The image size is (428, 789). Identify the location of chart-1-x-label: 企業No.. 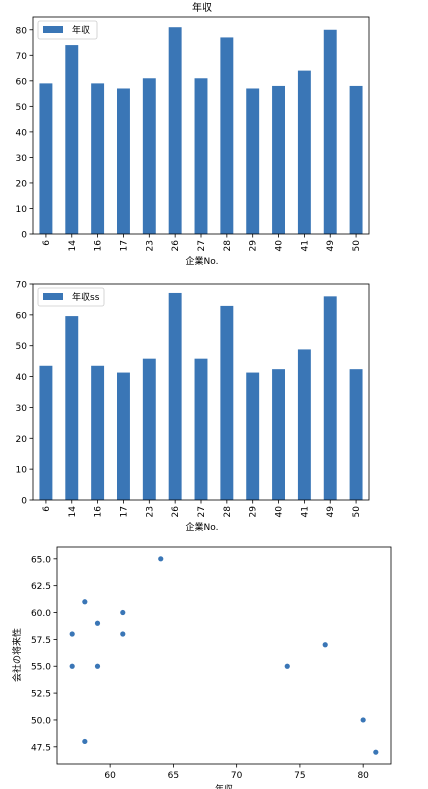
(202, 261).